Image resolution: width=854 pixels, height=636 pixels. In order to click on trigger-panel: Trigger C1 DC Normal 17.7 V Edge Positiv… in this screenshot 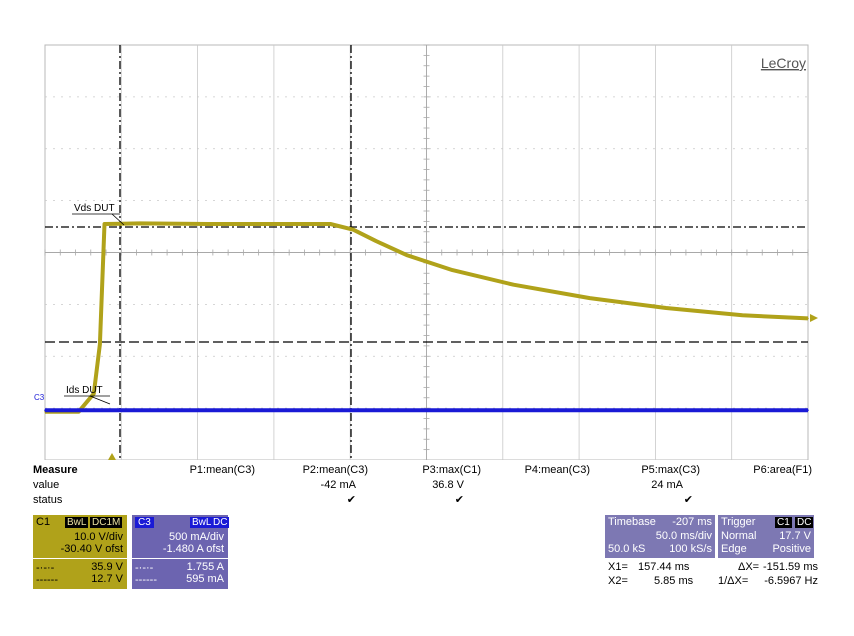, I will do `click(766, 536)`.